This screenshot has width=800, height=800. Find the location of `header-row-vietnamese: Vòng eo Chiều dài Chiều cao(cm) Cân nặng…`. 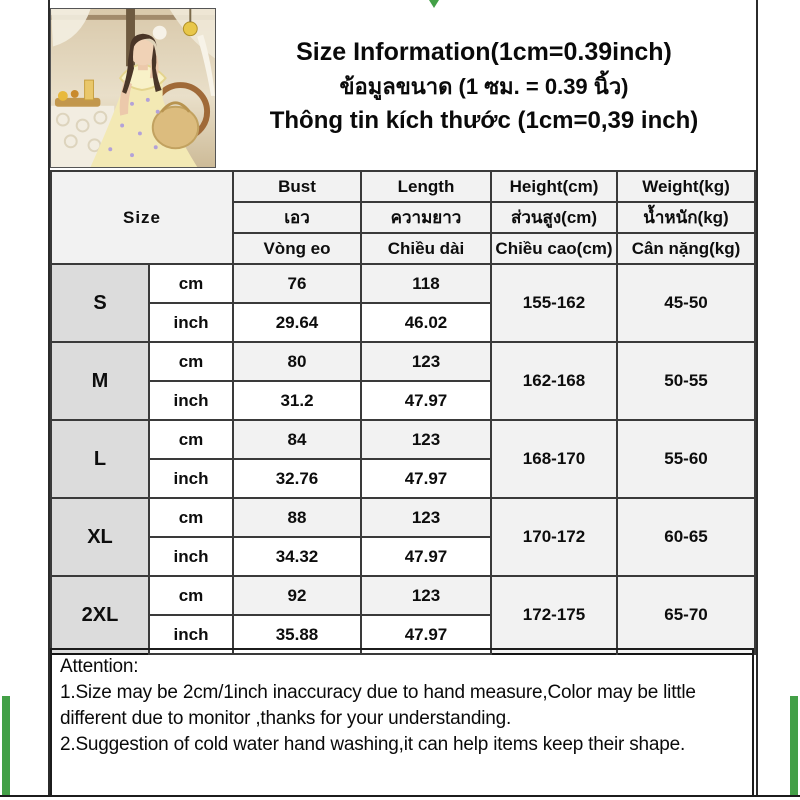

header-row-vietnamese: Vòng eo Chiều dài Chiều cao(cm) Cân nặng… is located at coordinates (403, 248).